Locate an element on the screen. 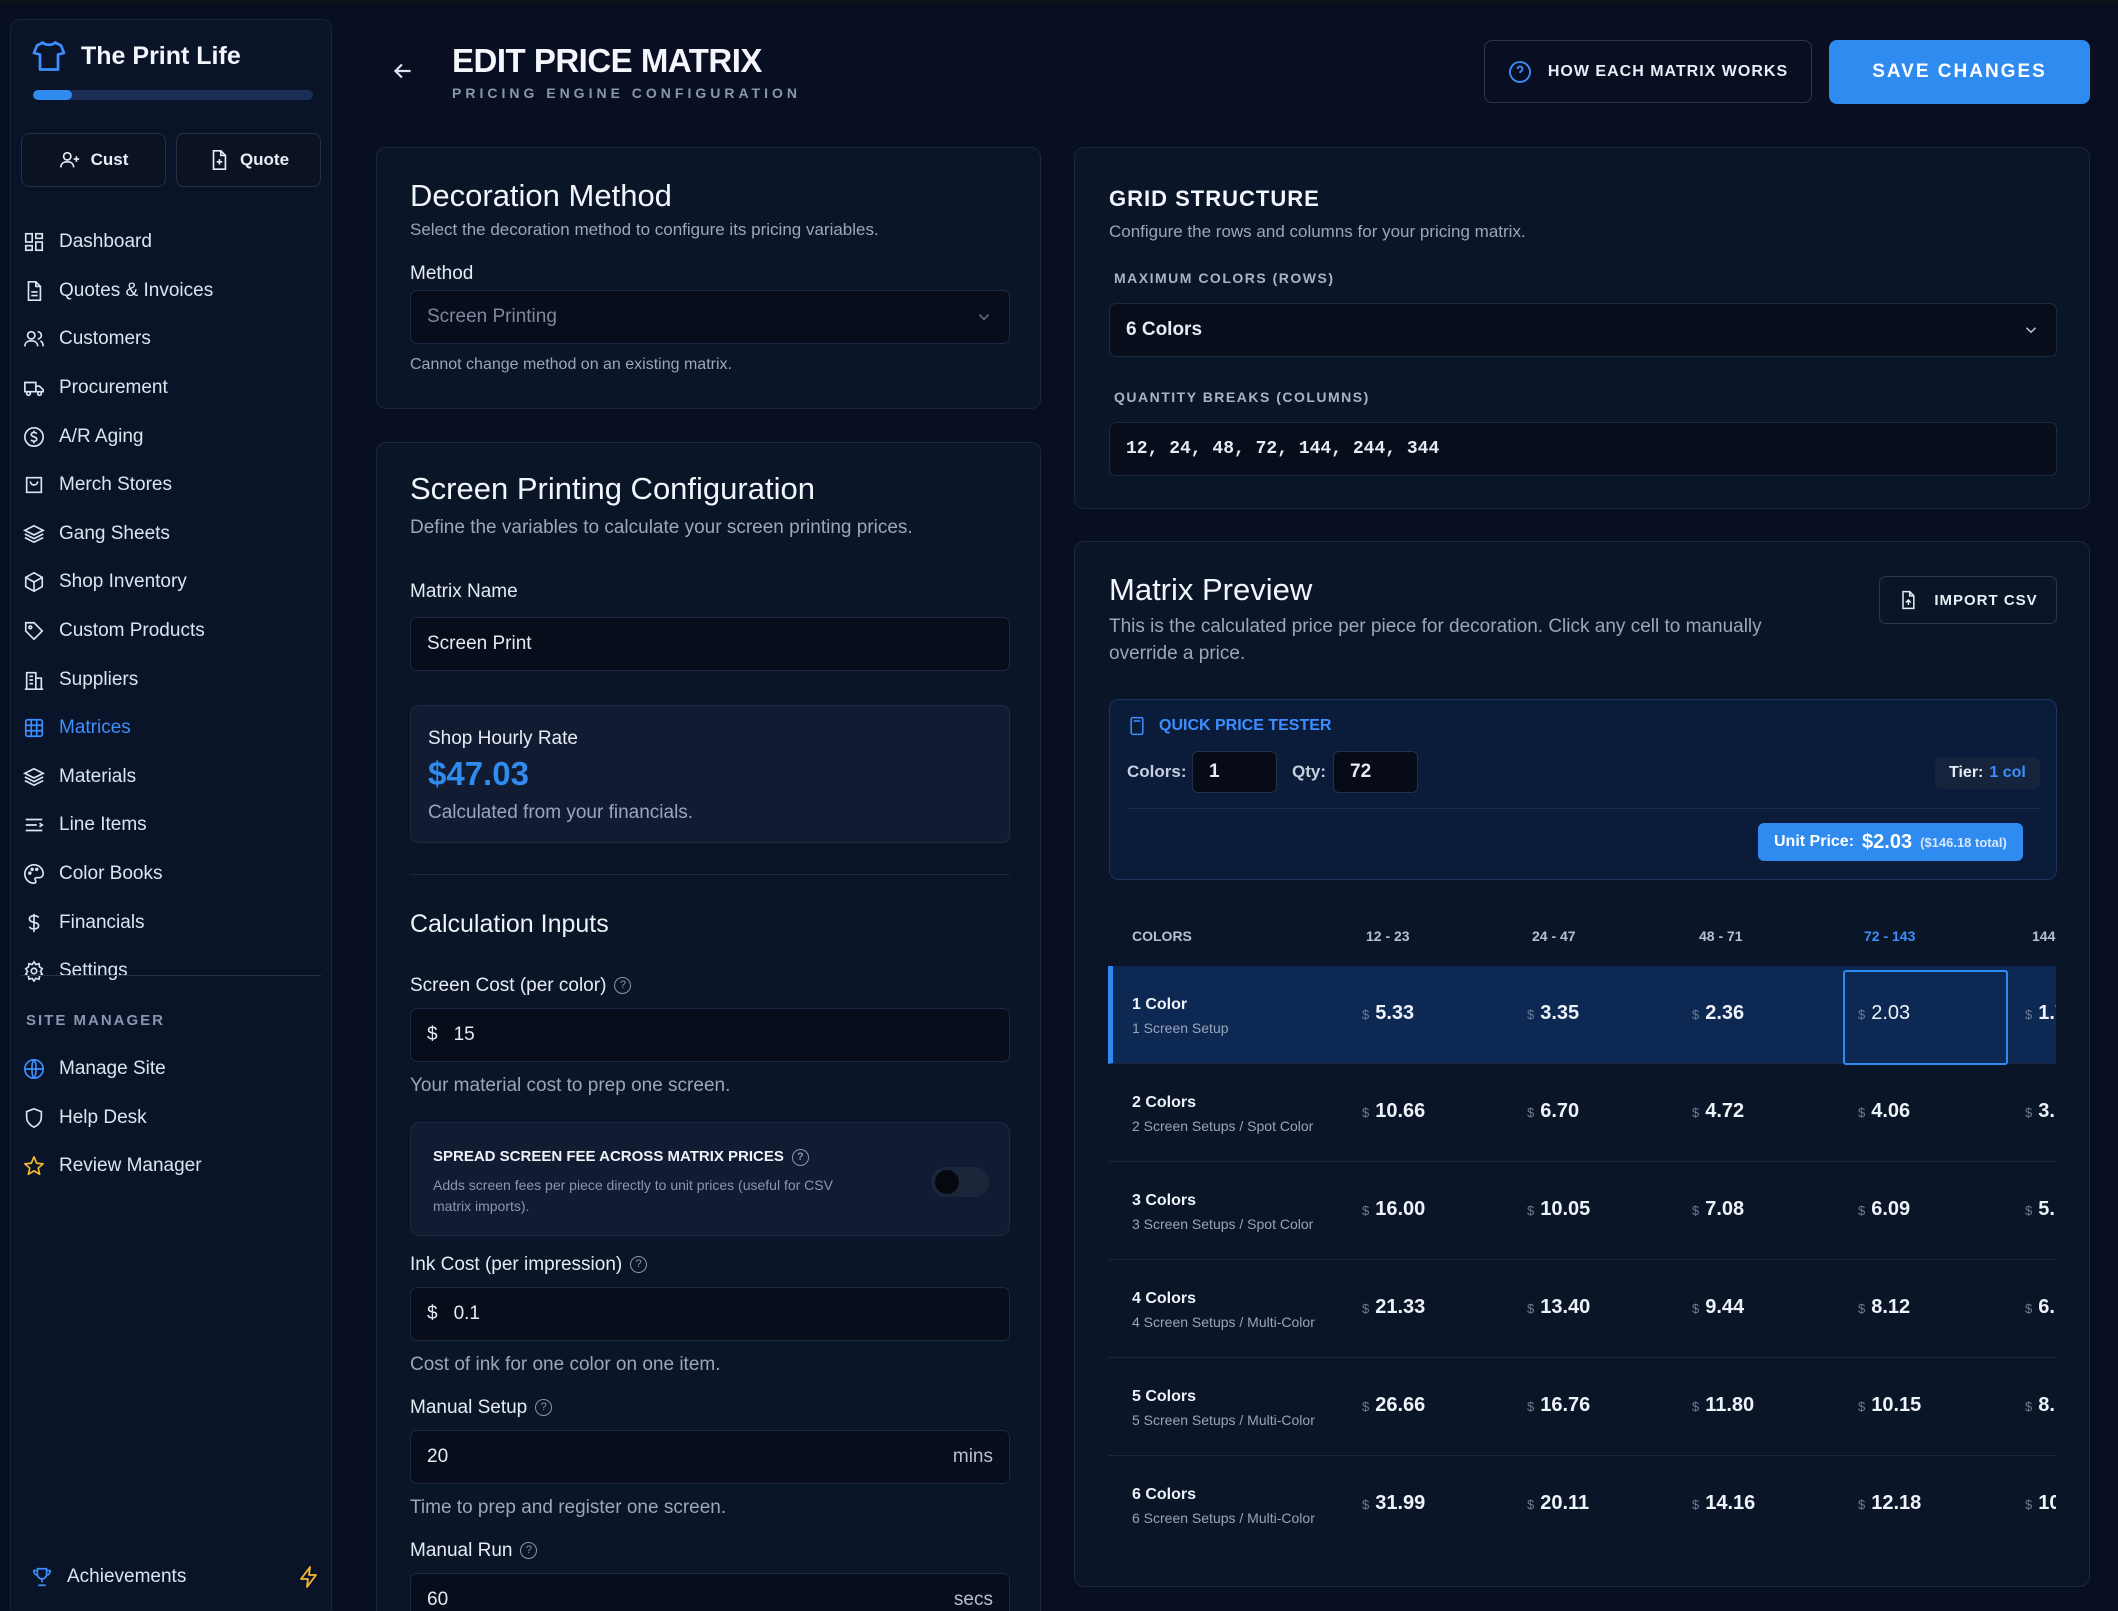 This screenshot has width=2118, height=1611. back-arrow-icon is located at coordinates (403, 71).